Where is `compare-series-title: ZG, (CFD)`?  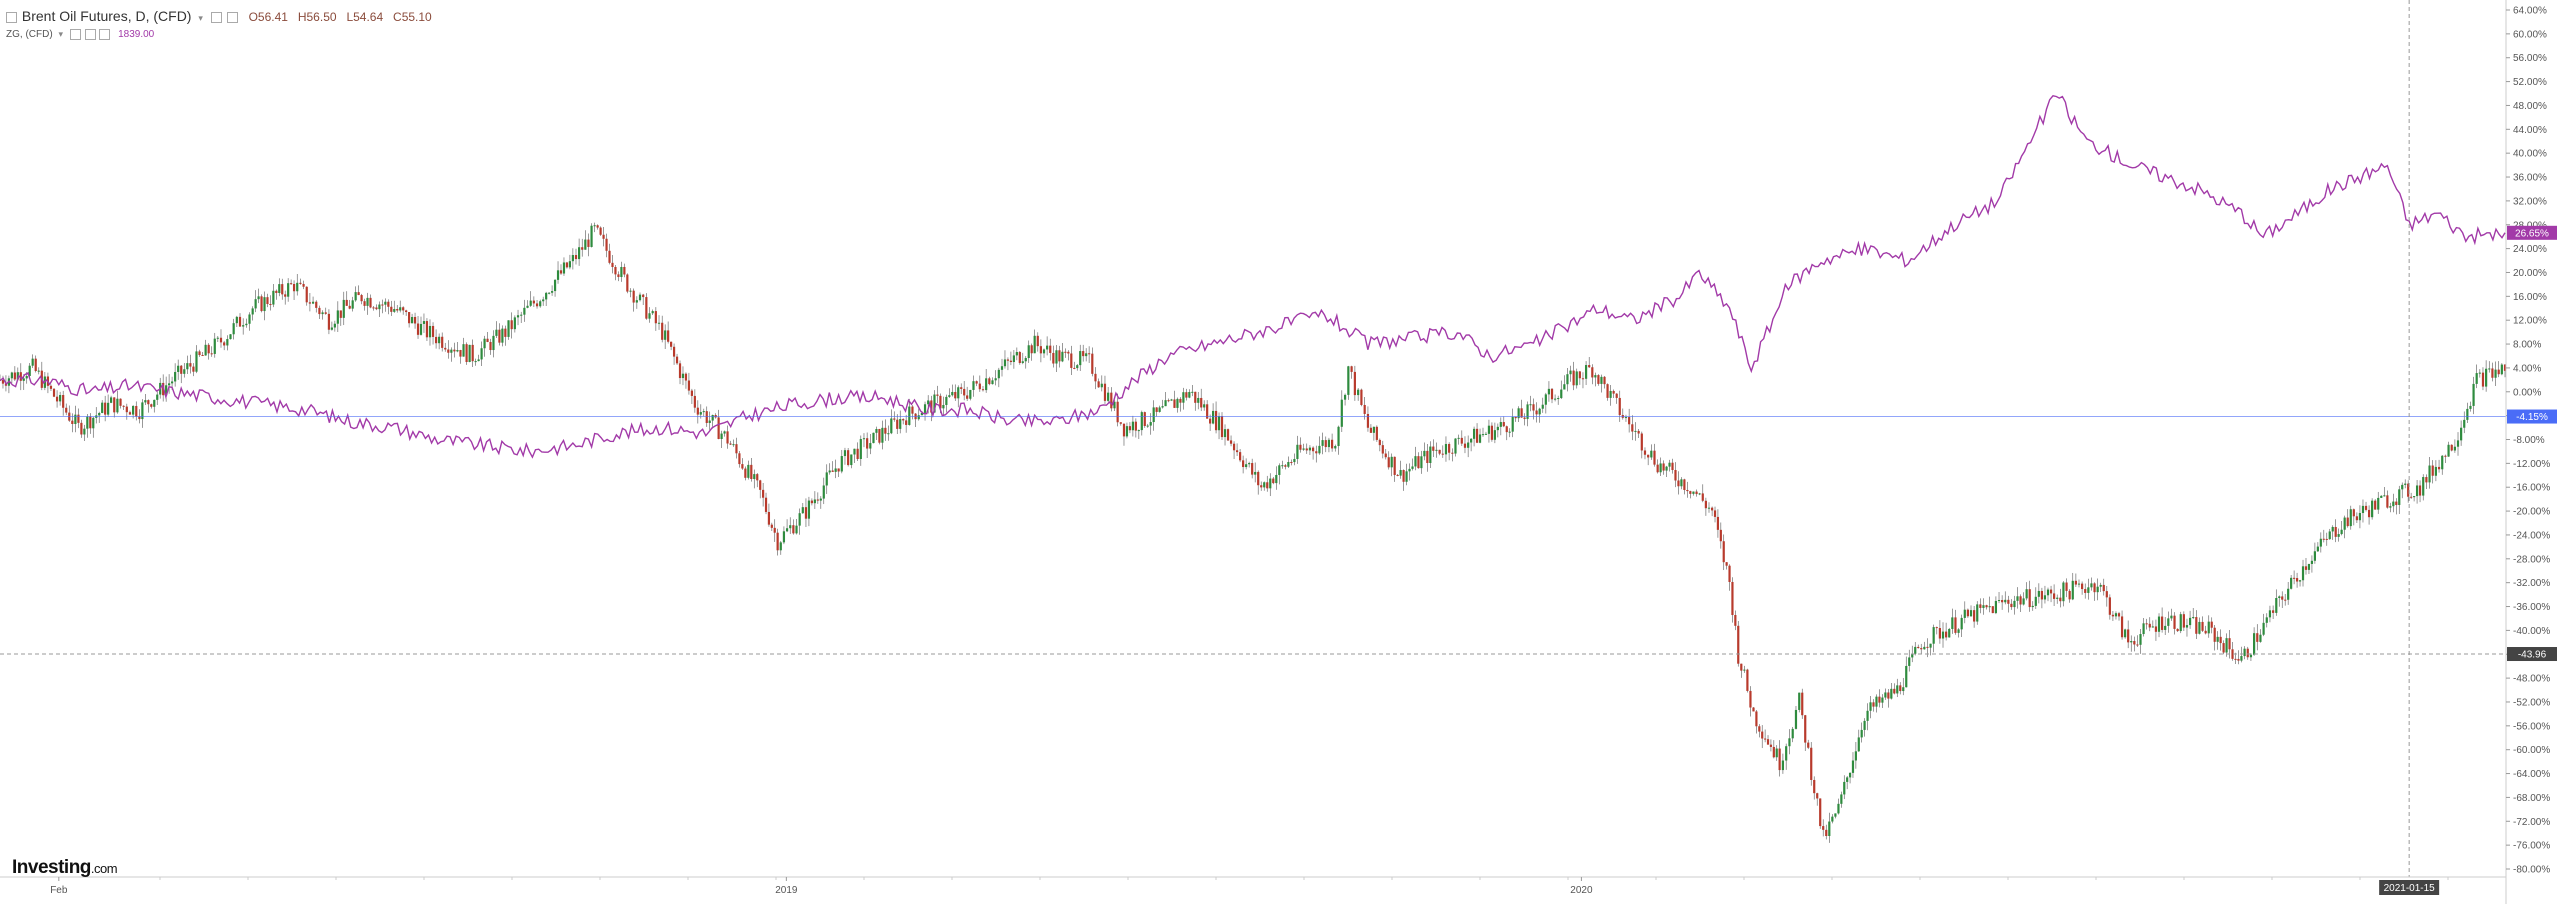
compare-series-title: ZG, (CFD) is located at coordinates (29, 35).